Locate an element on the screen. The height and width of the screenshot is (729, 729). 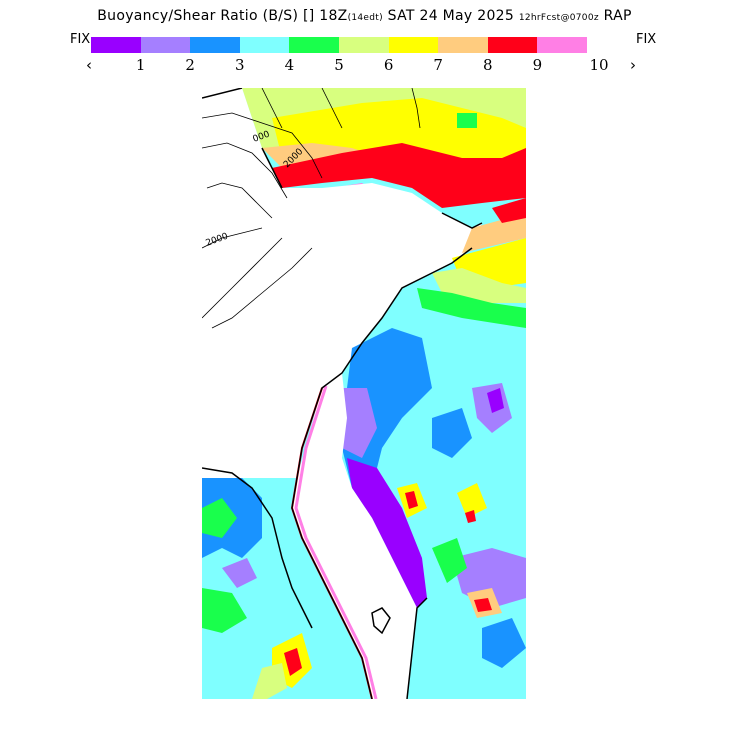
zone-gulf-level4 is located at coordinates (219, 518).